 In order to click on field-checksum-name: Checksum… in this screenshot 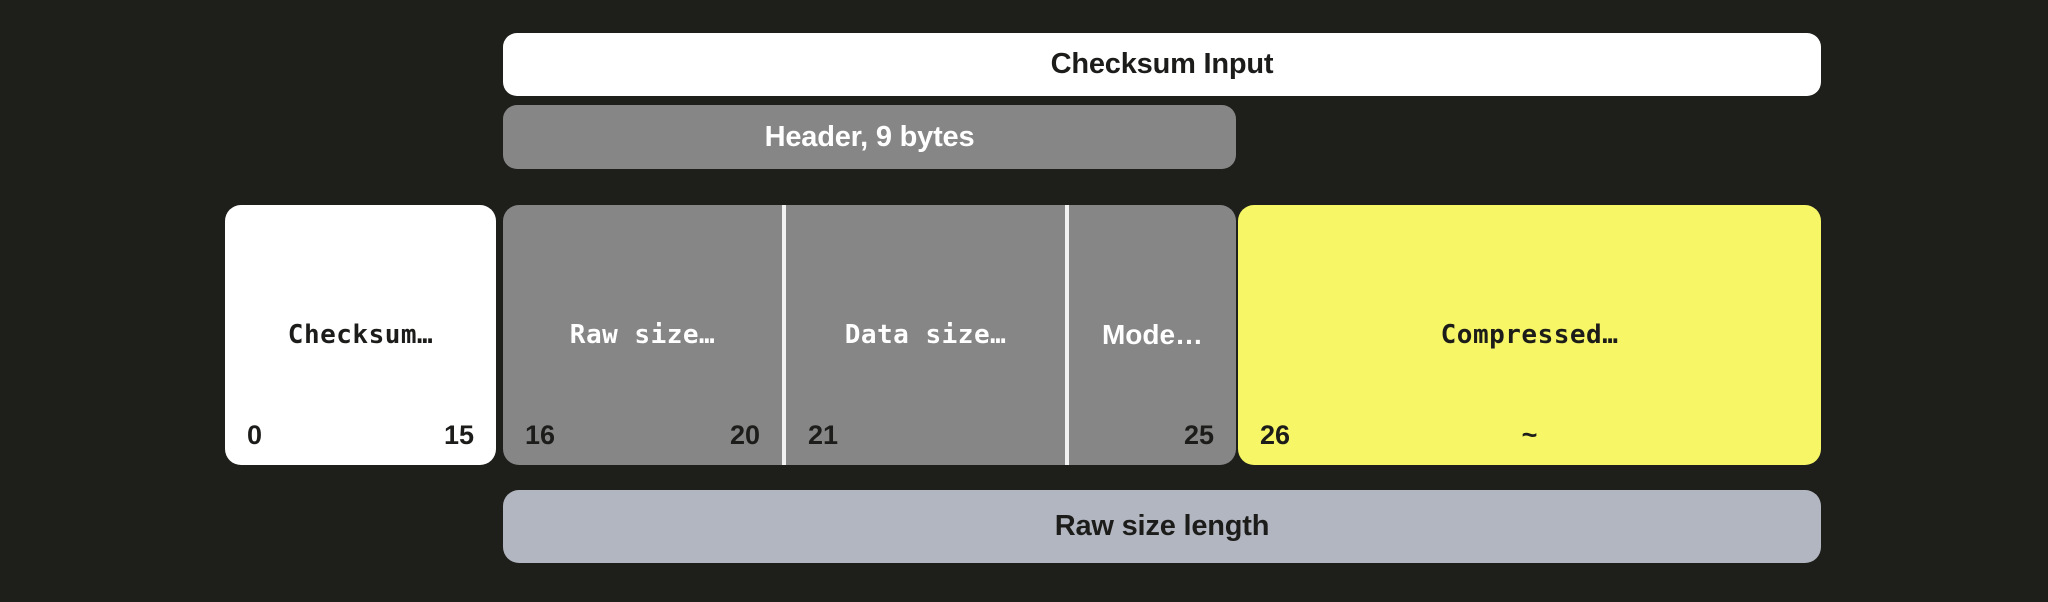, I will do `click(360, 335)`.